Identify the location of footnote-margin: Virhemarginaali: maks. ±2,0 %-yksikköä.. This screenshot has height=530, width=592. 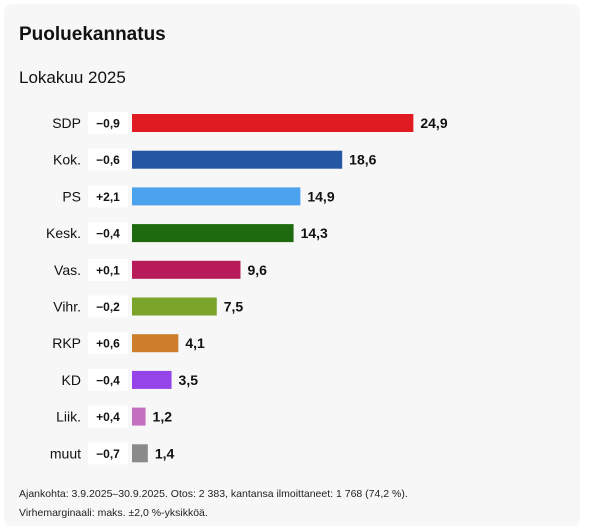
(113, 513).